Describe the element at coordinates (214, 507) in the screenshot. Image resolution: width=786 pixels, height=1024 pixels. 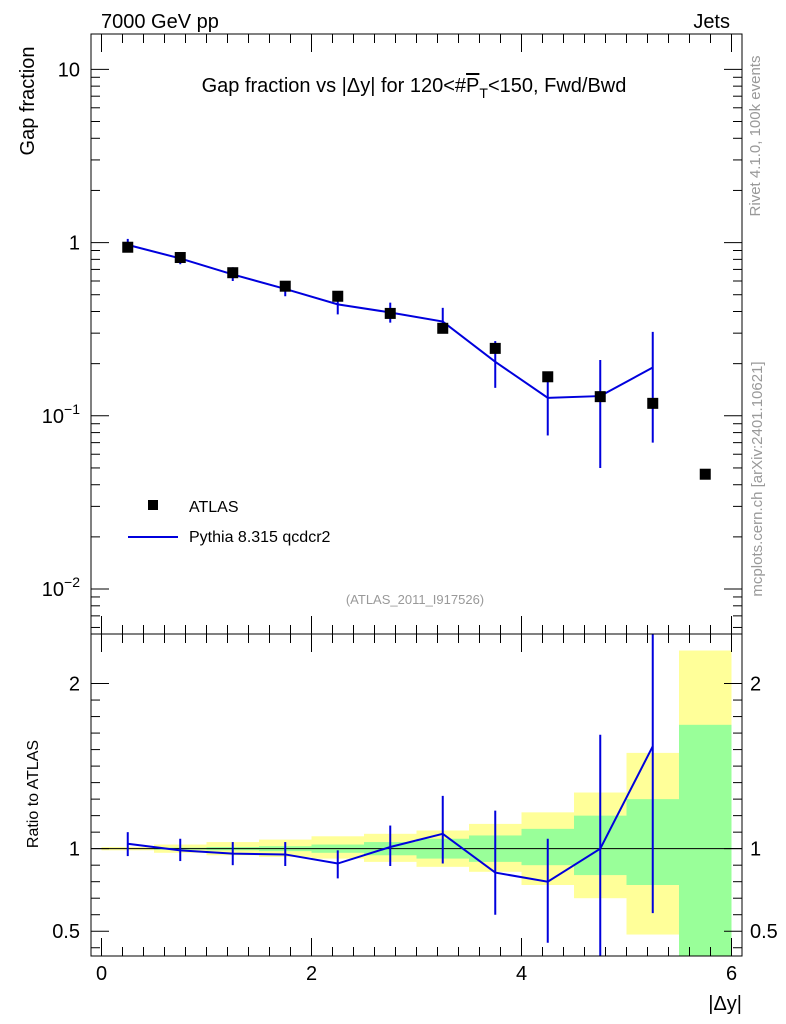
I see `legend-atlas-label: ATLAS` at that location.